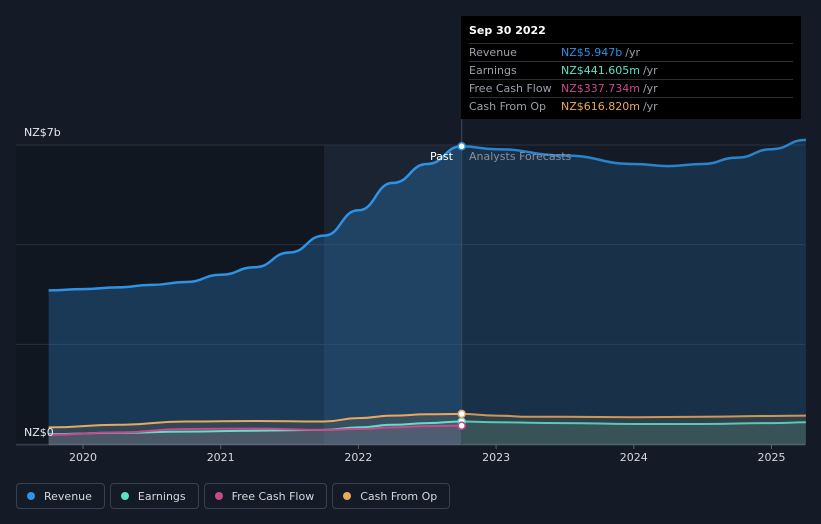  What do you see at coordinates (600, 106) in the screenshot?
I see `tooltip-row-value: NZ$616.820m` at bounding box center [600, 106].